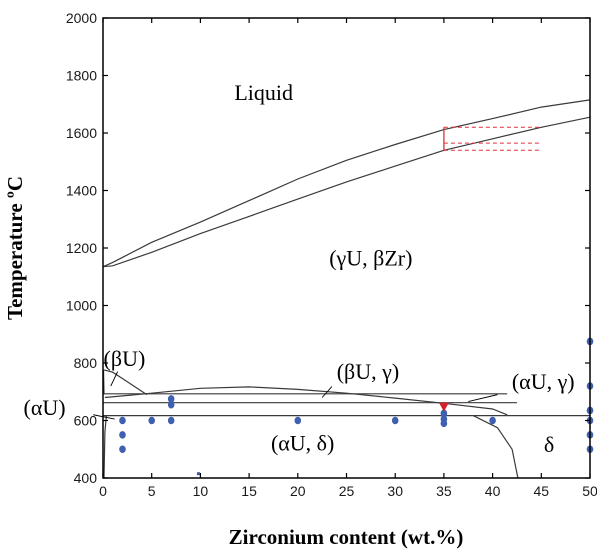 The height and width of the screenshot is (553, 597). What do you see at coordinates (444, 491) in the screenshot?
I see `x-tick-label-35: 35` at bounding box center [444, 491].